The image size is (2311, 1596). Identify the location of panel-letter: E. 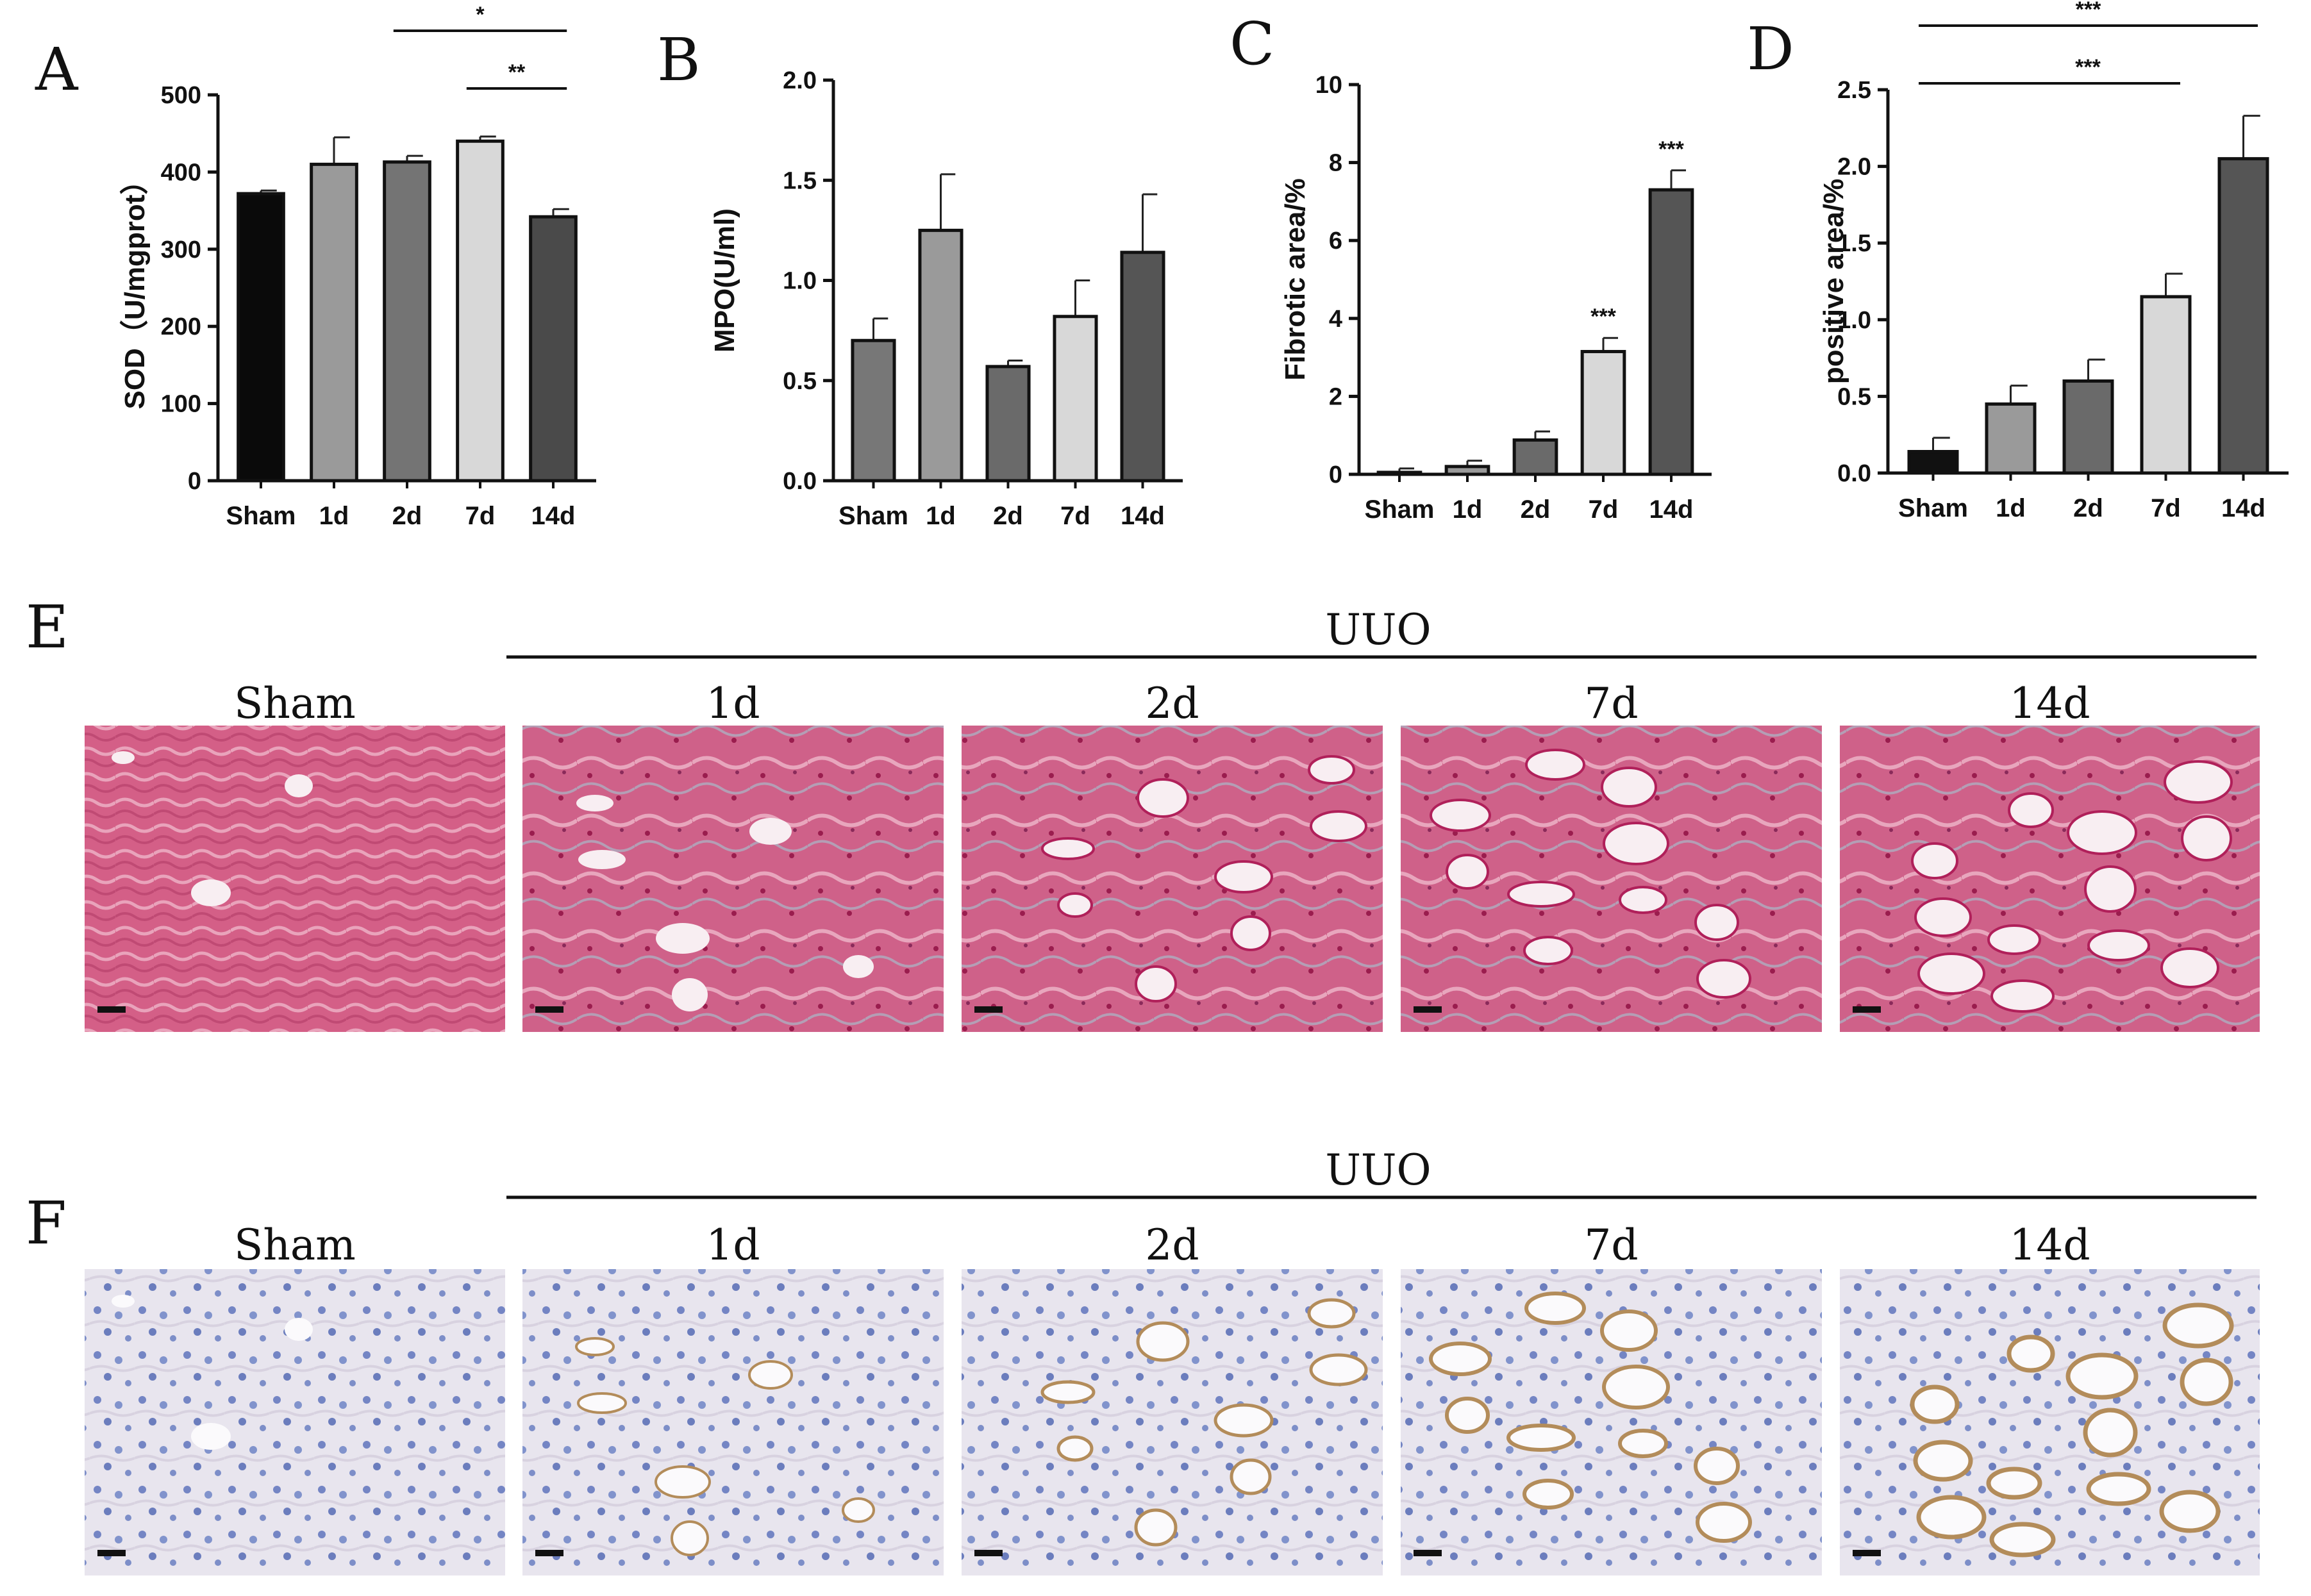
(47, 627).